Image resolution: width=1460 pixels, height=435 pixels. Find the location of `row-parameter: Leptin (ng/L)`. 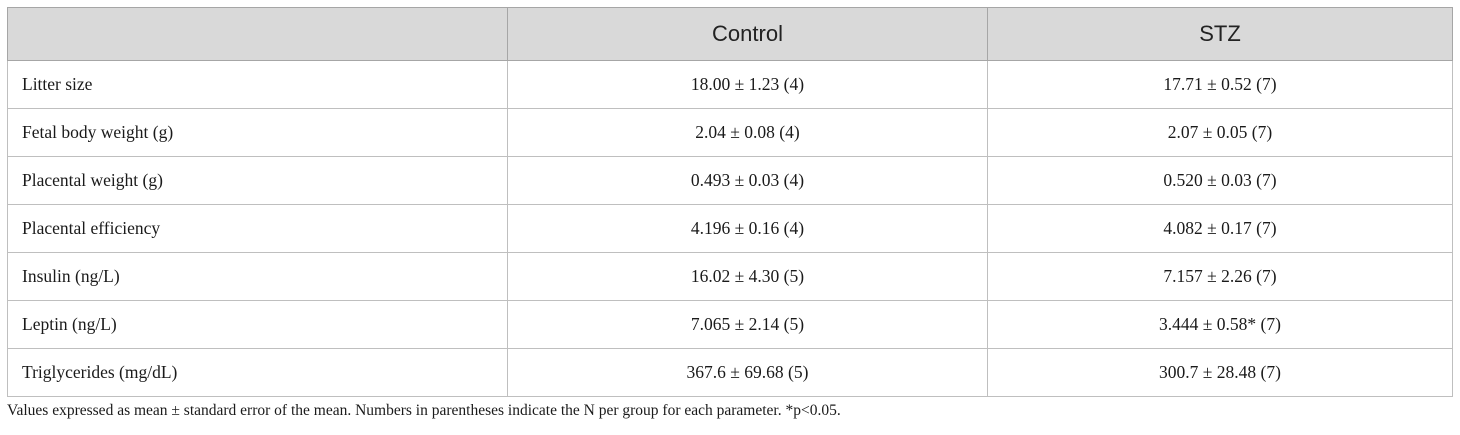

row-parameter: Leptin (ng/L) is located at coordinates (257, 324).